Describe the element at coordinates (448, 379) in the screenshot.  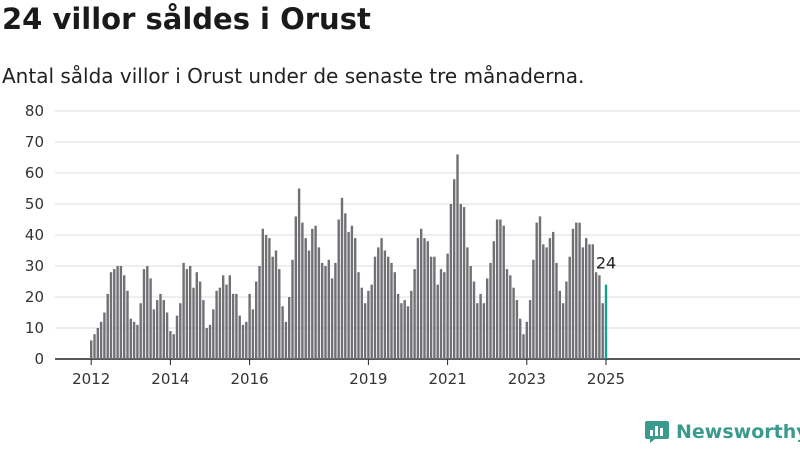
I see `x-tick-label: 2021` at that location.